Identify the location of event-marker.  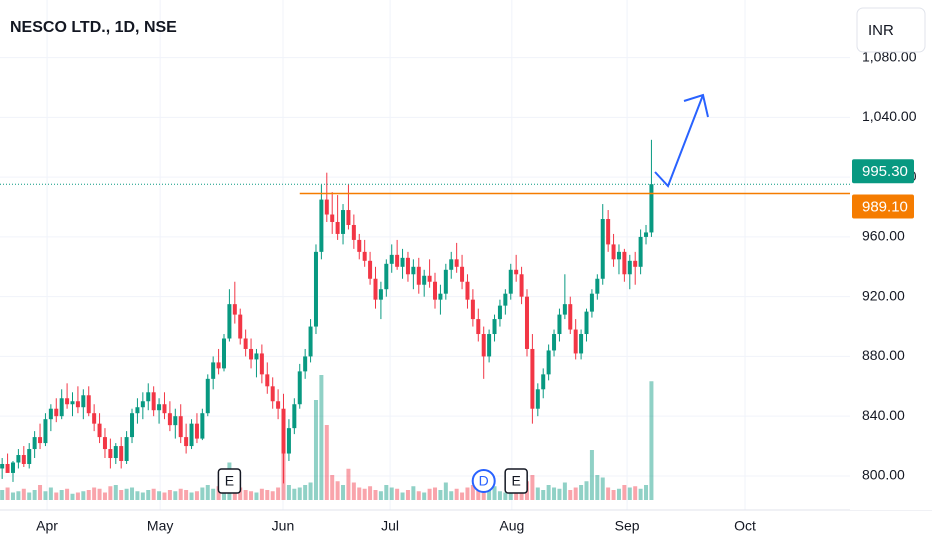
(516, 481).